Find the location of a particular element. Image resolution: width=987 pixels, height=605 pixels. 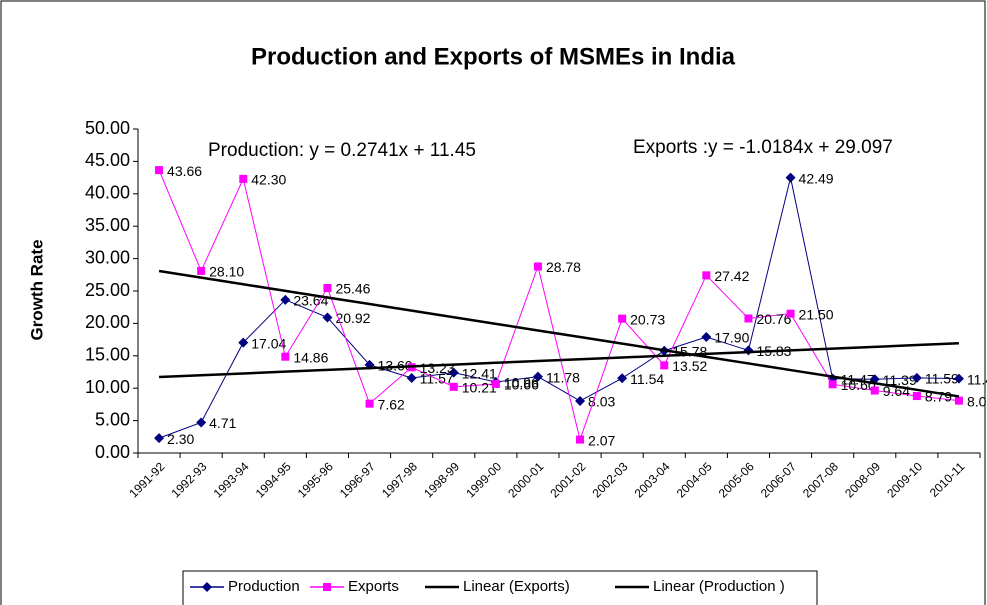

data-label: 13.60 is located at coordinates (395, 366).